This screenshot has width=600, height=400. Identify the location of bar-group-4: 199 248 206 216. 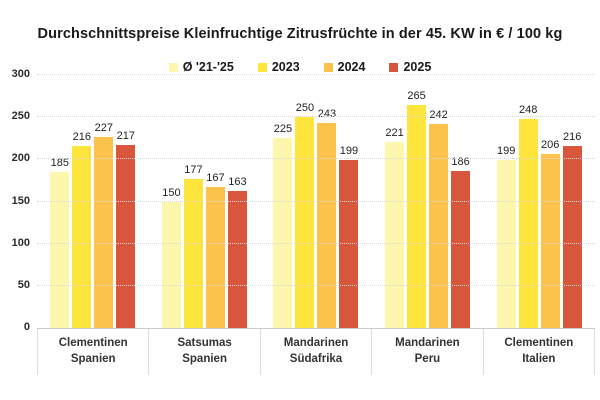
(539, 201).